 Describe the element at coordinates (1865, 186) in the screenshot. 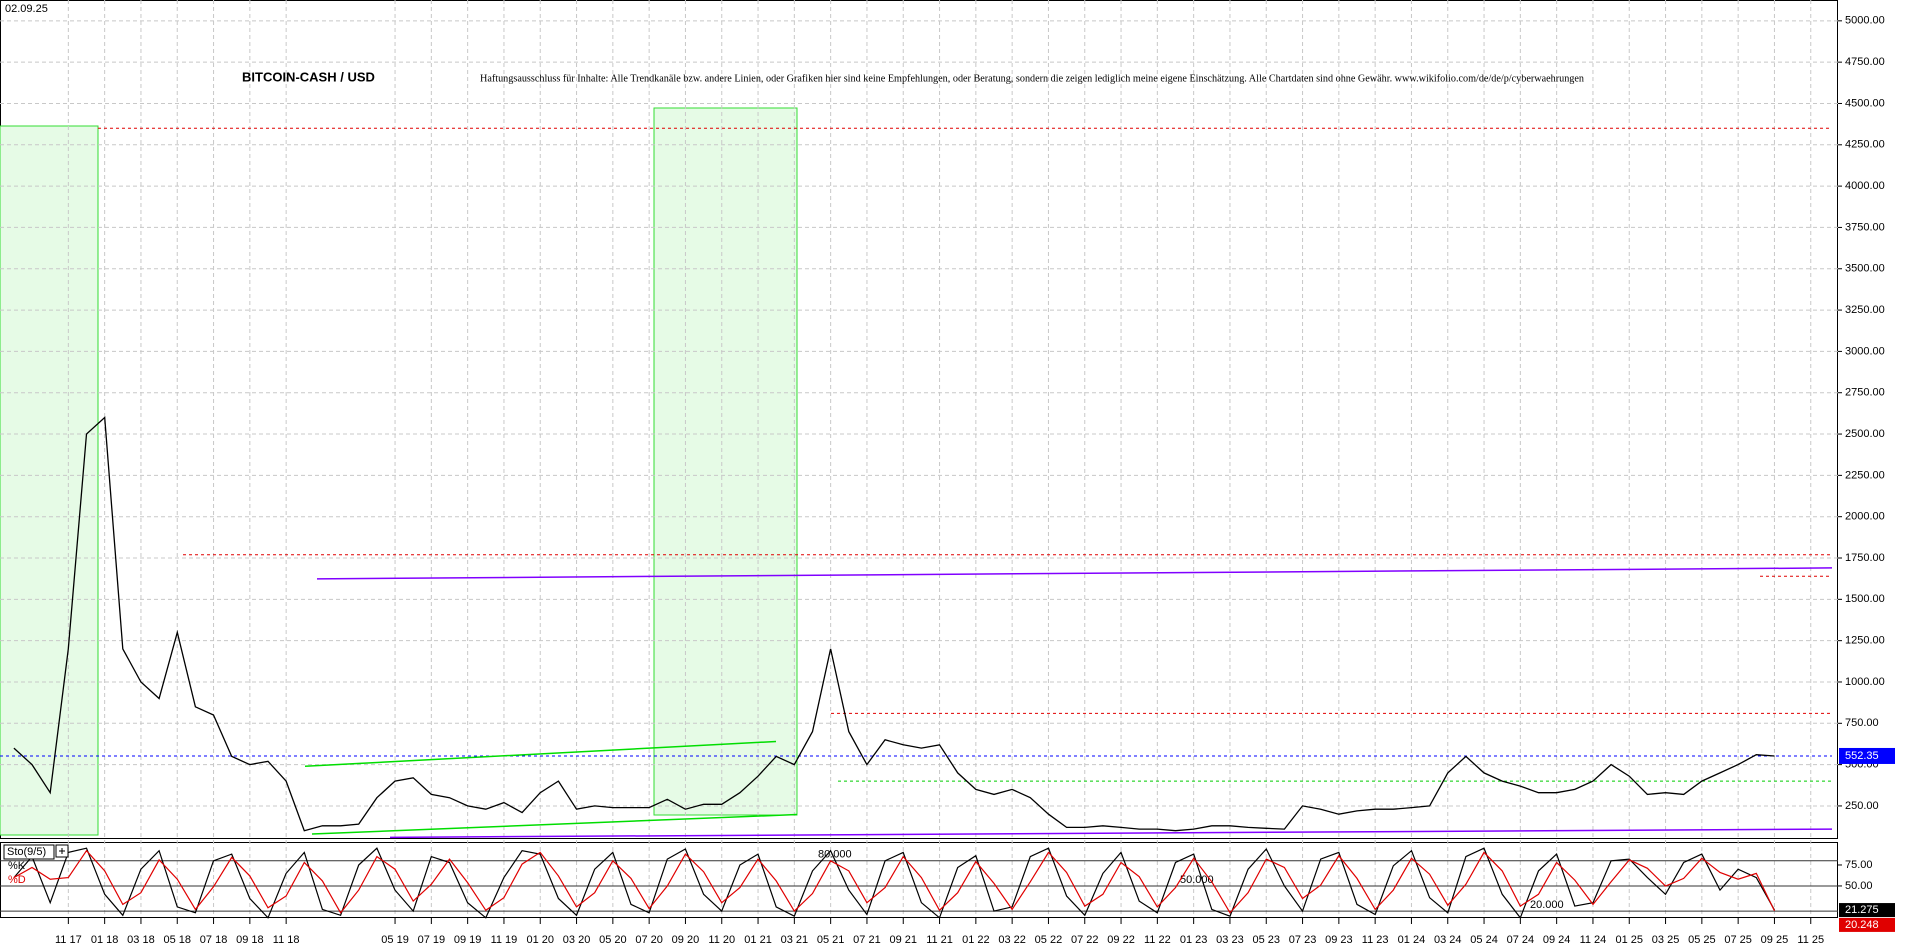

I see `y-tick-label: 4000.00` at that location.